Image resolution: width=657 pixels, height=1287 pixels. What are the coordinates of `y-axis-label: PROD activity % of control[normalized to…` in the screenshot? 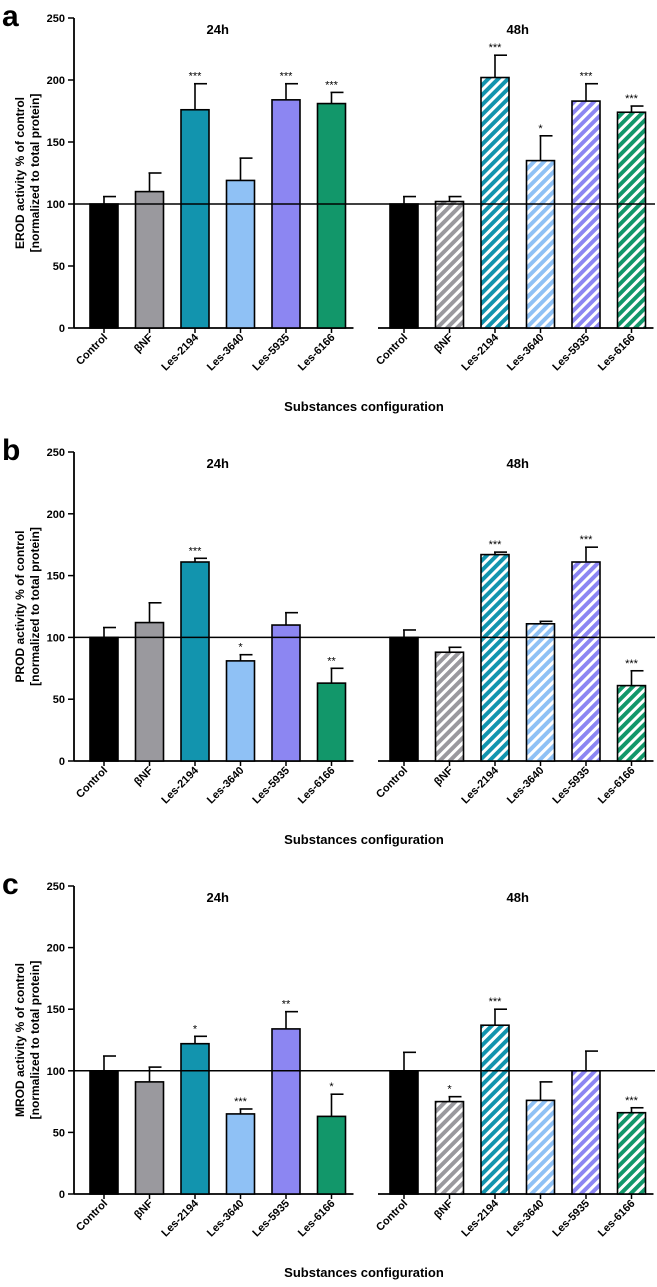 It's located at (27, 606).